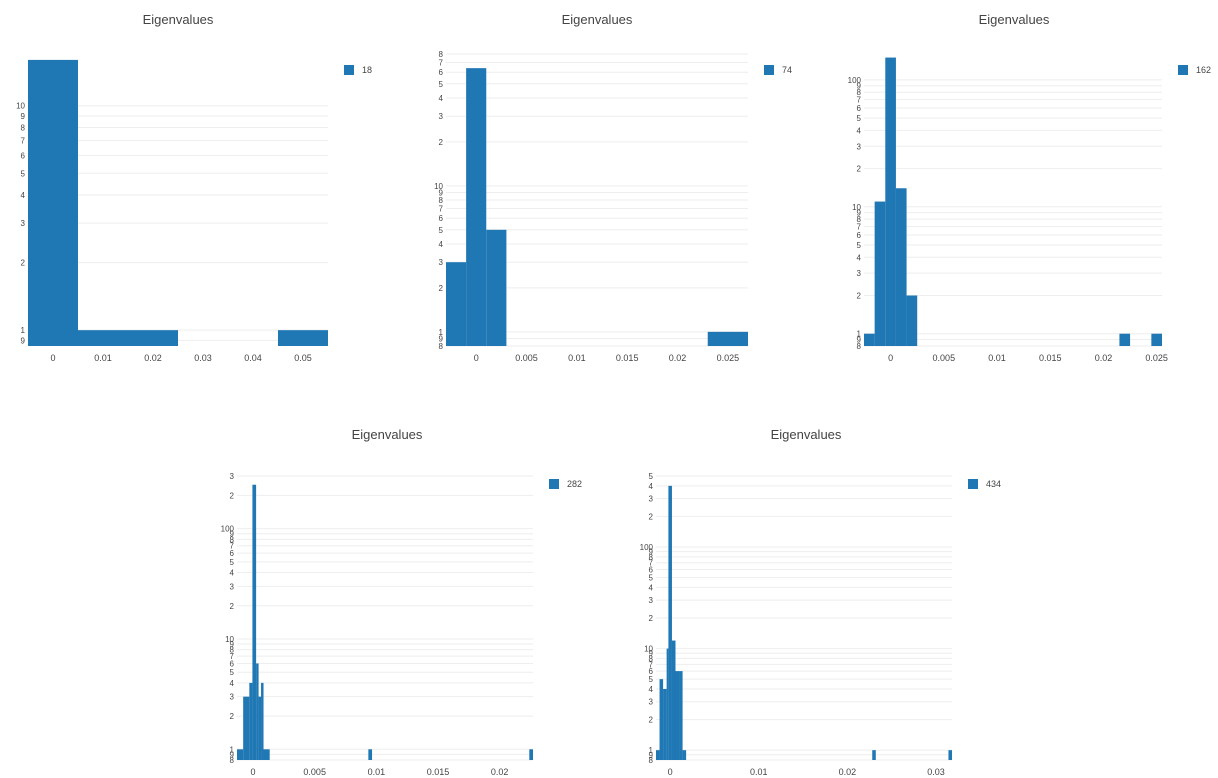 This screenshot has width=1218, height=778. Describe the element at coordinates (500, 772) in the screenshot. I see `x-tick-label: 0.02` at that location.